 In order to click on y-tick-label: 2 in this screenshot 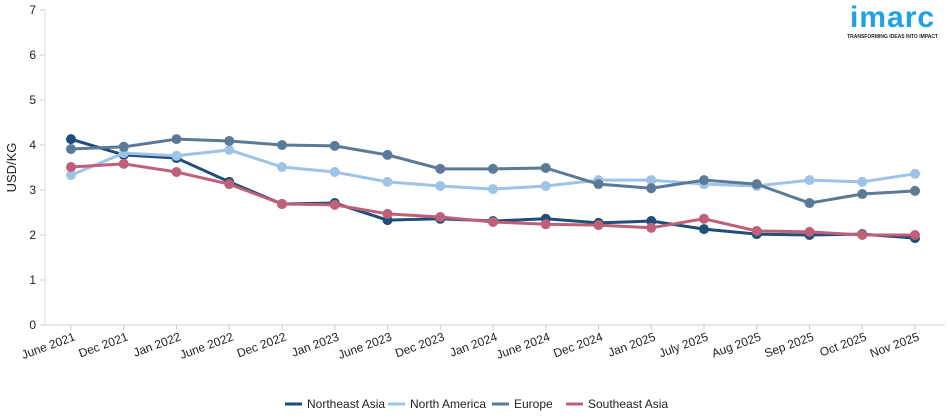, I will do `click(32, 235)`.